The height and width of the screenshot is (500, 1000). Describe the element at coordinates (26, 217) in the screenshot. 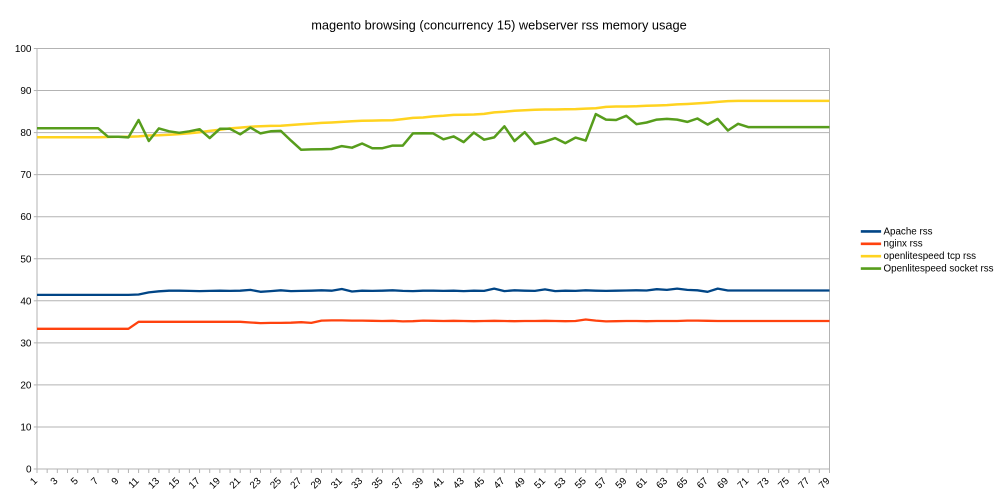

I see `svg-text: 60` at that location.